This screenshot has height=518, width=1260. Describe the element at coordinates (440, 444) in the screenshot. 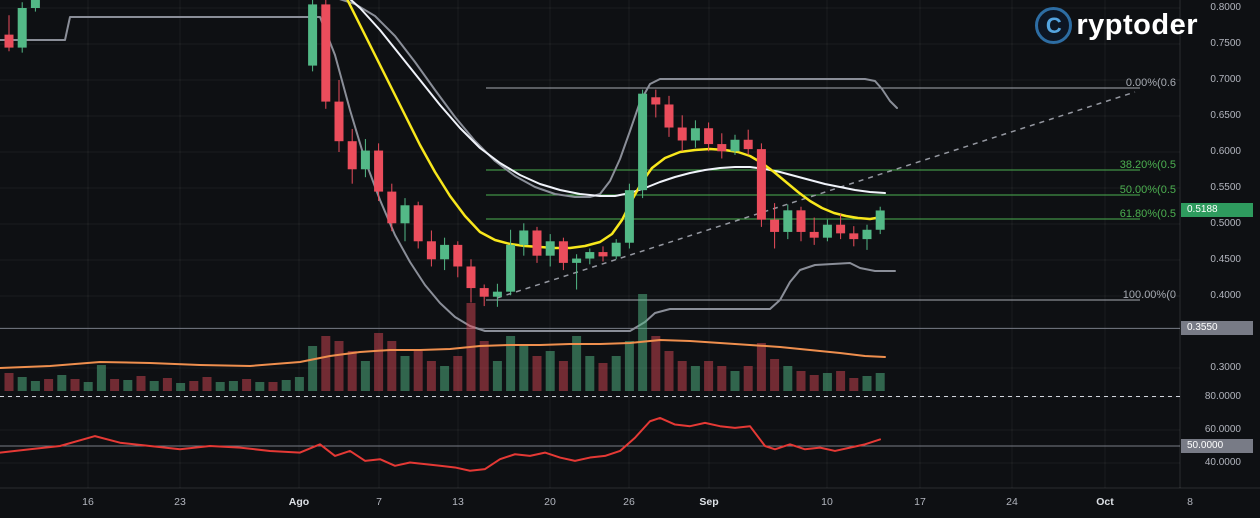

I see `rsi-line` at that location.